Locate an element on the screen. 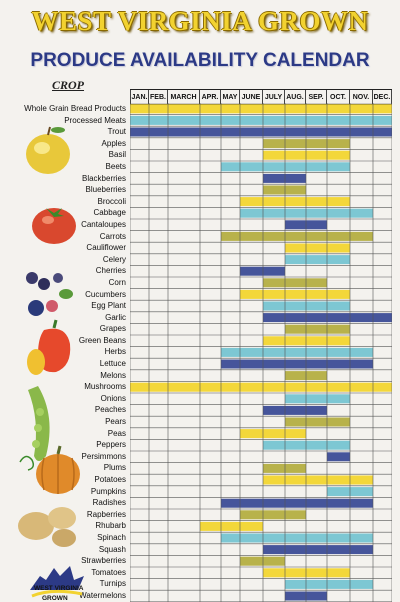 This screenshot has width=400, height=602. produce-illustrations is located at coordinates (49, 336).